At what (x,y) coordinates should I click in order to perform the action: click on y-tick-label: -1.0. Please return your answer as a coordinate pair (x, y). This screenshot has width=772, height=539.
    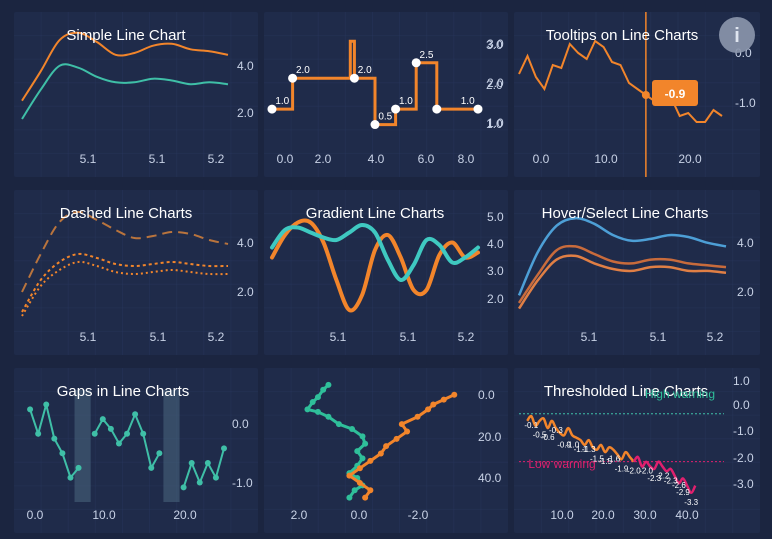
    Looking at the image, I should click on (745, 103).